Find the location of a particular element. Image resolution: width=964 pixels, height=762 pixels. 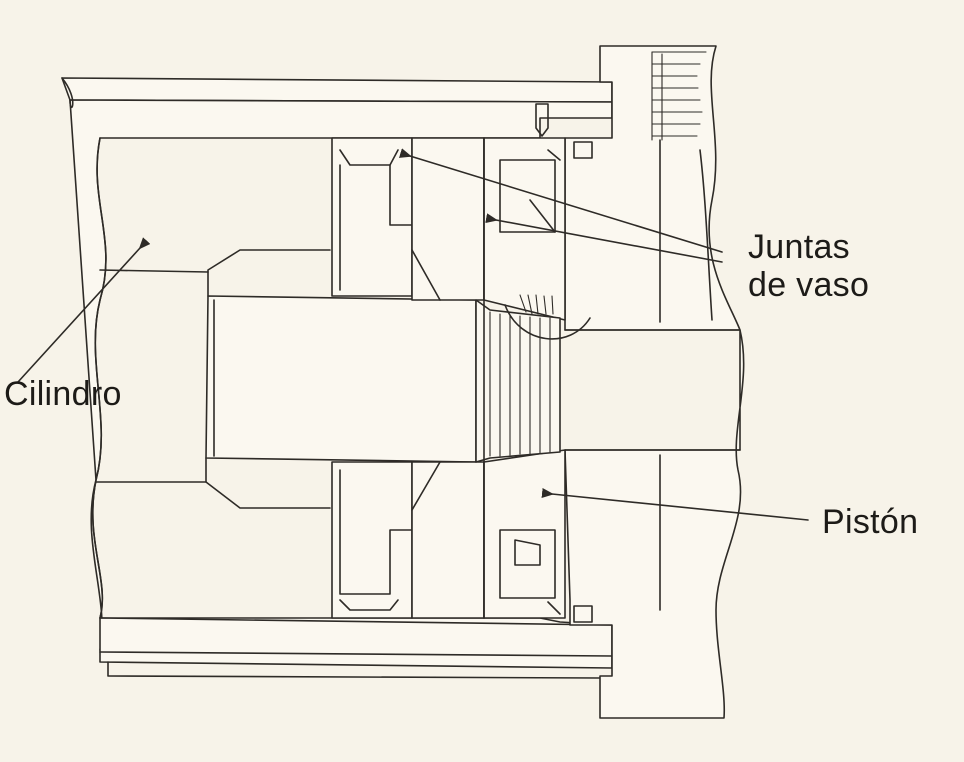

leader-juntas-lower is located at coordinates (604, 238).